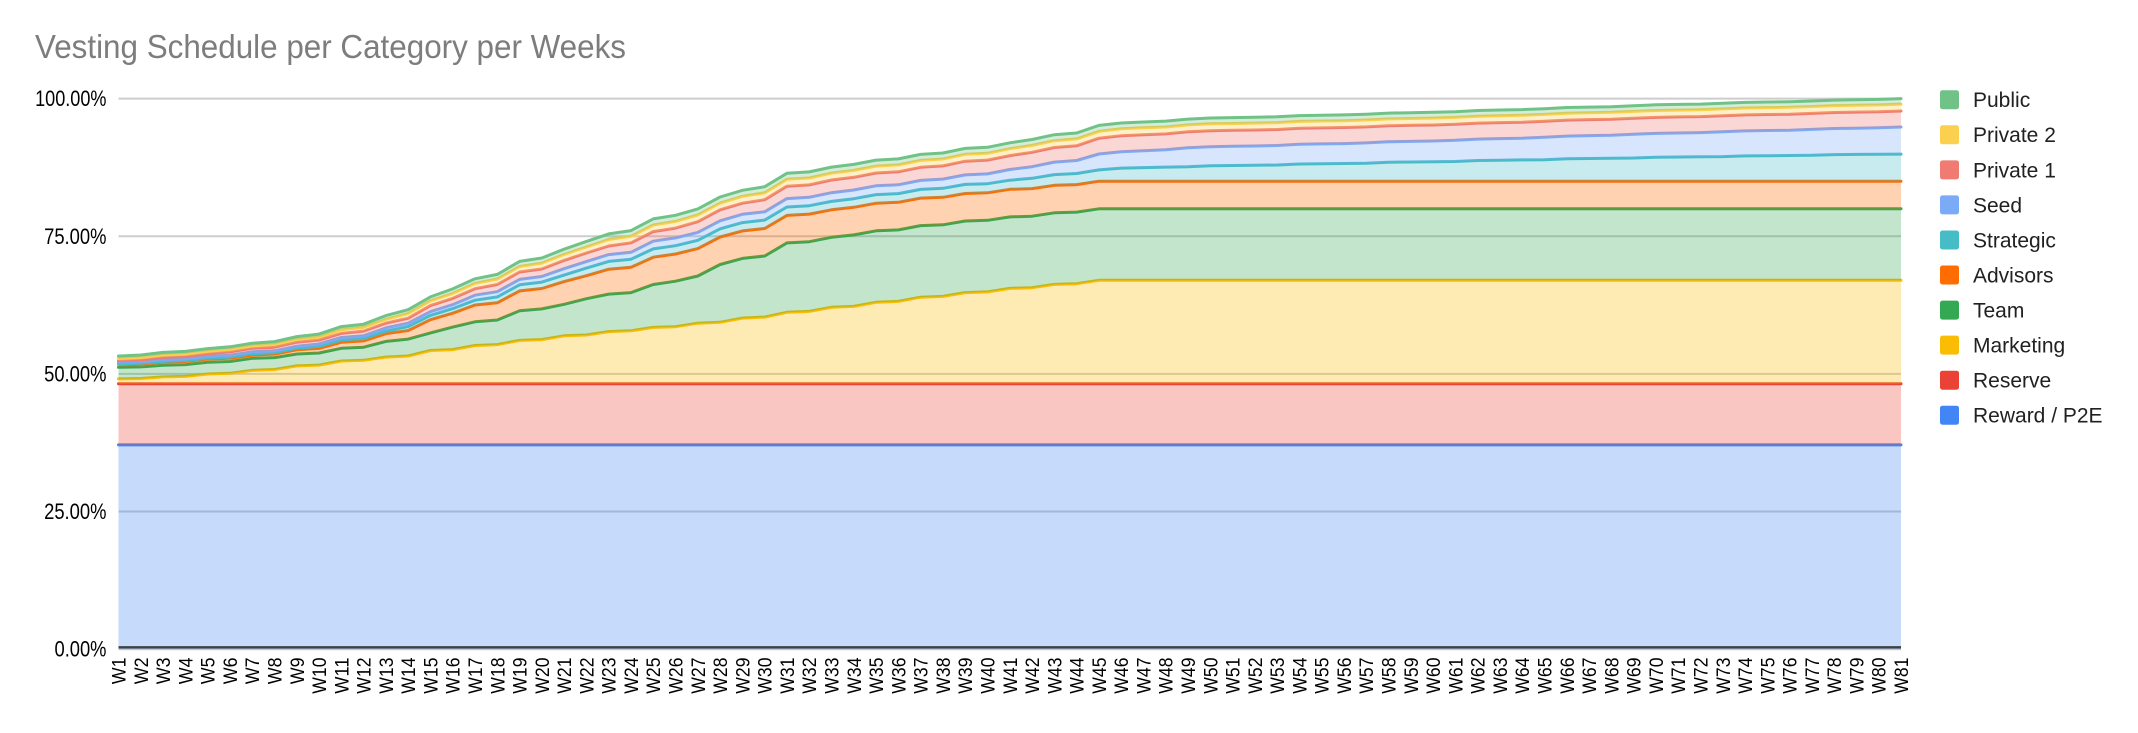 This screenshot has width=2138, height=733. Describe the element at coordinates (1256, 676) in the screenshot. I see `svg-text: W52` at that location.